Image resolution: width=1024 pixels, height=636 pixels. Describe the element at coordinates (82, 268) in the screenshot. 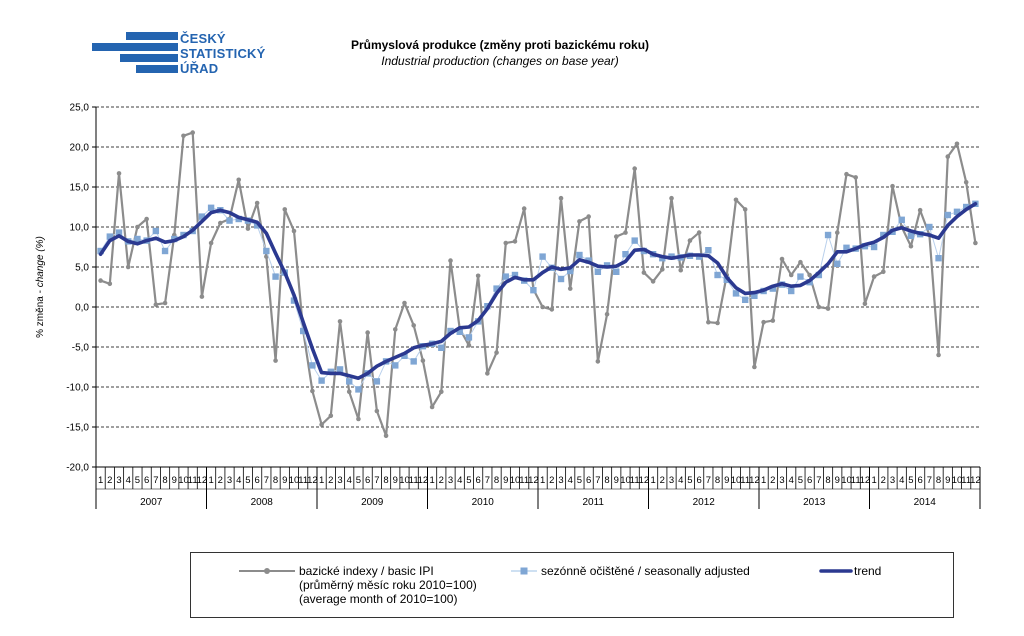

I see `y-tick-label: 5,0` at that location.